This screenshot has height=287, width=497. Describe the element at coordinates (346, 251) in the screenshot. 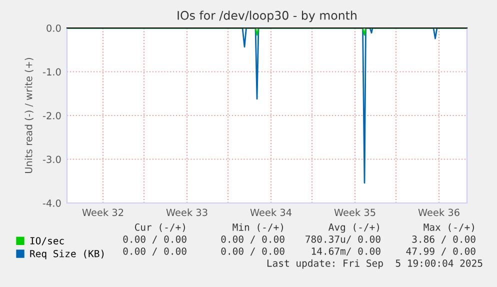

I see `text: 14.67m/ 0.00` at that location.